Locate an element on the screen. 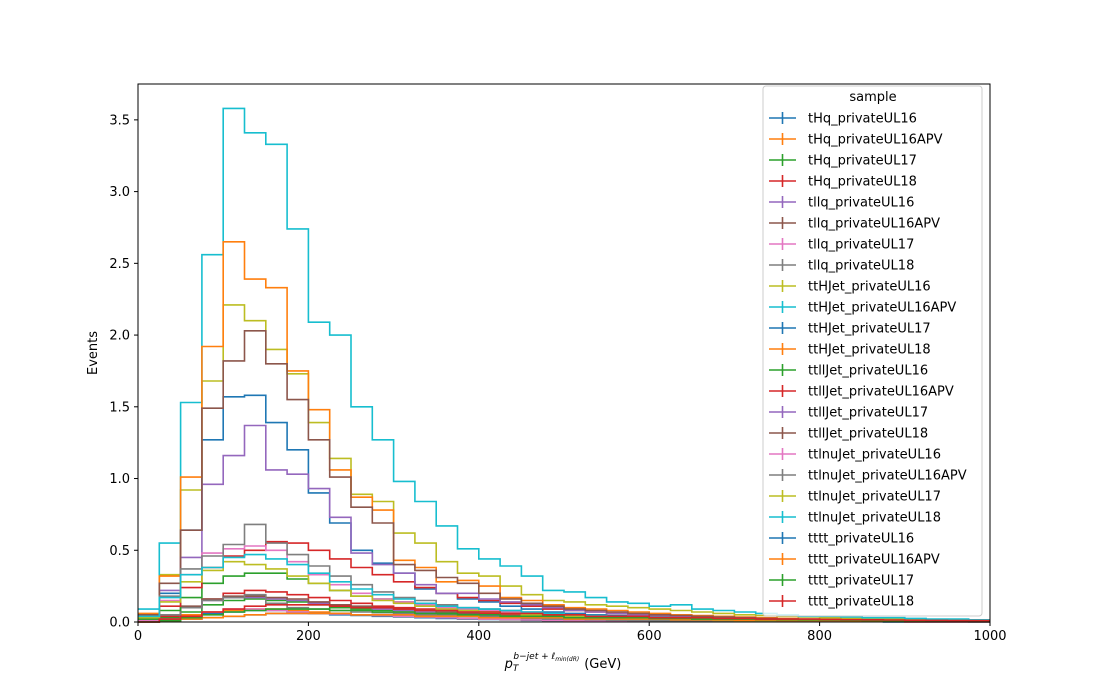  legend-entry: tttt_privateUL16 is located at coordinates (841, 539).